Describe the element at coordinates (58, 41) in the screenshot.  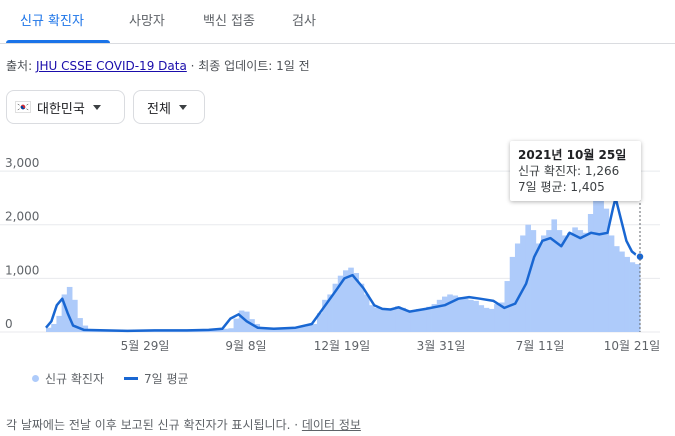
I see `active-tab-indicator` at that location.